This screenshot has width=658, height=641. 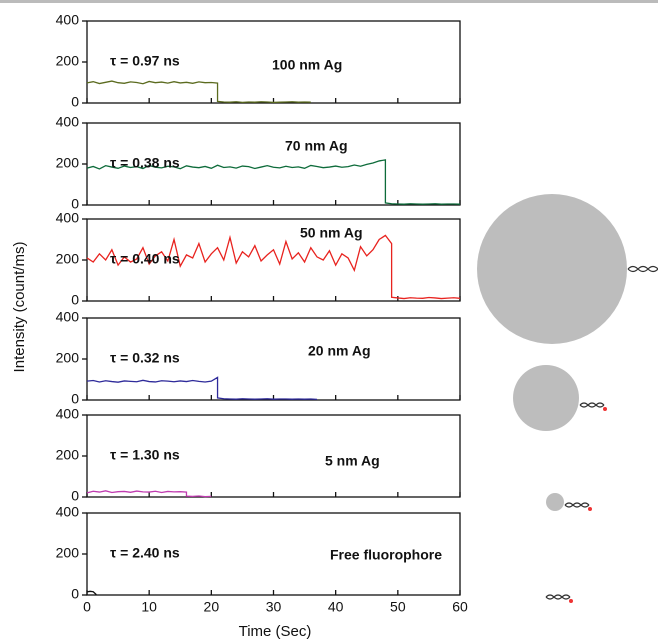 What do you see at coordinates (145, 553) in the screenshot?
I see `annotation: τ = 2.40 ns` at bounding box center [145, 553].